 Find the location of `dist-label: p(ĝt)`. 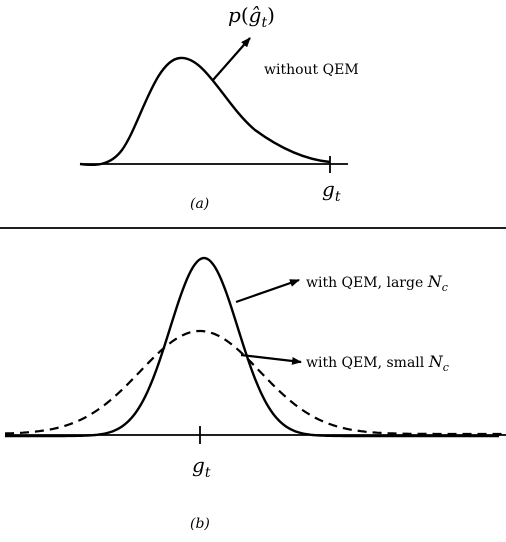

dist-label: p(ĝt) is located at coordinates (251, 17).